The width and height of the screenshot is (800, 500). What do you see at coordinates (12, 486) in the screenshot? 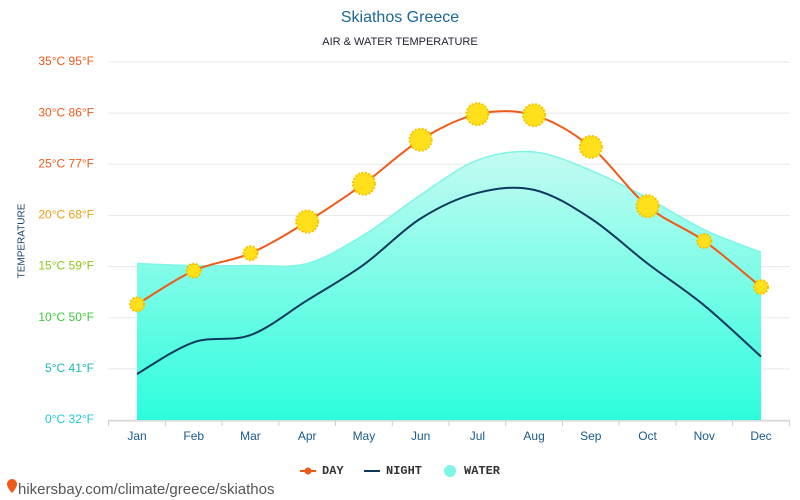
I see `pin-icon` at bounding box center [12, 486].